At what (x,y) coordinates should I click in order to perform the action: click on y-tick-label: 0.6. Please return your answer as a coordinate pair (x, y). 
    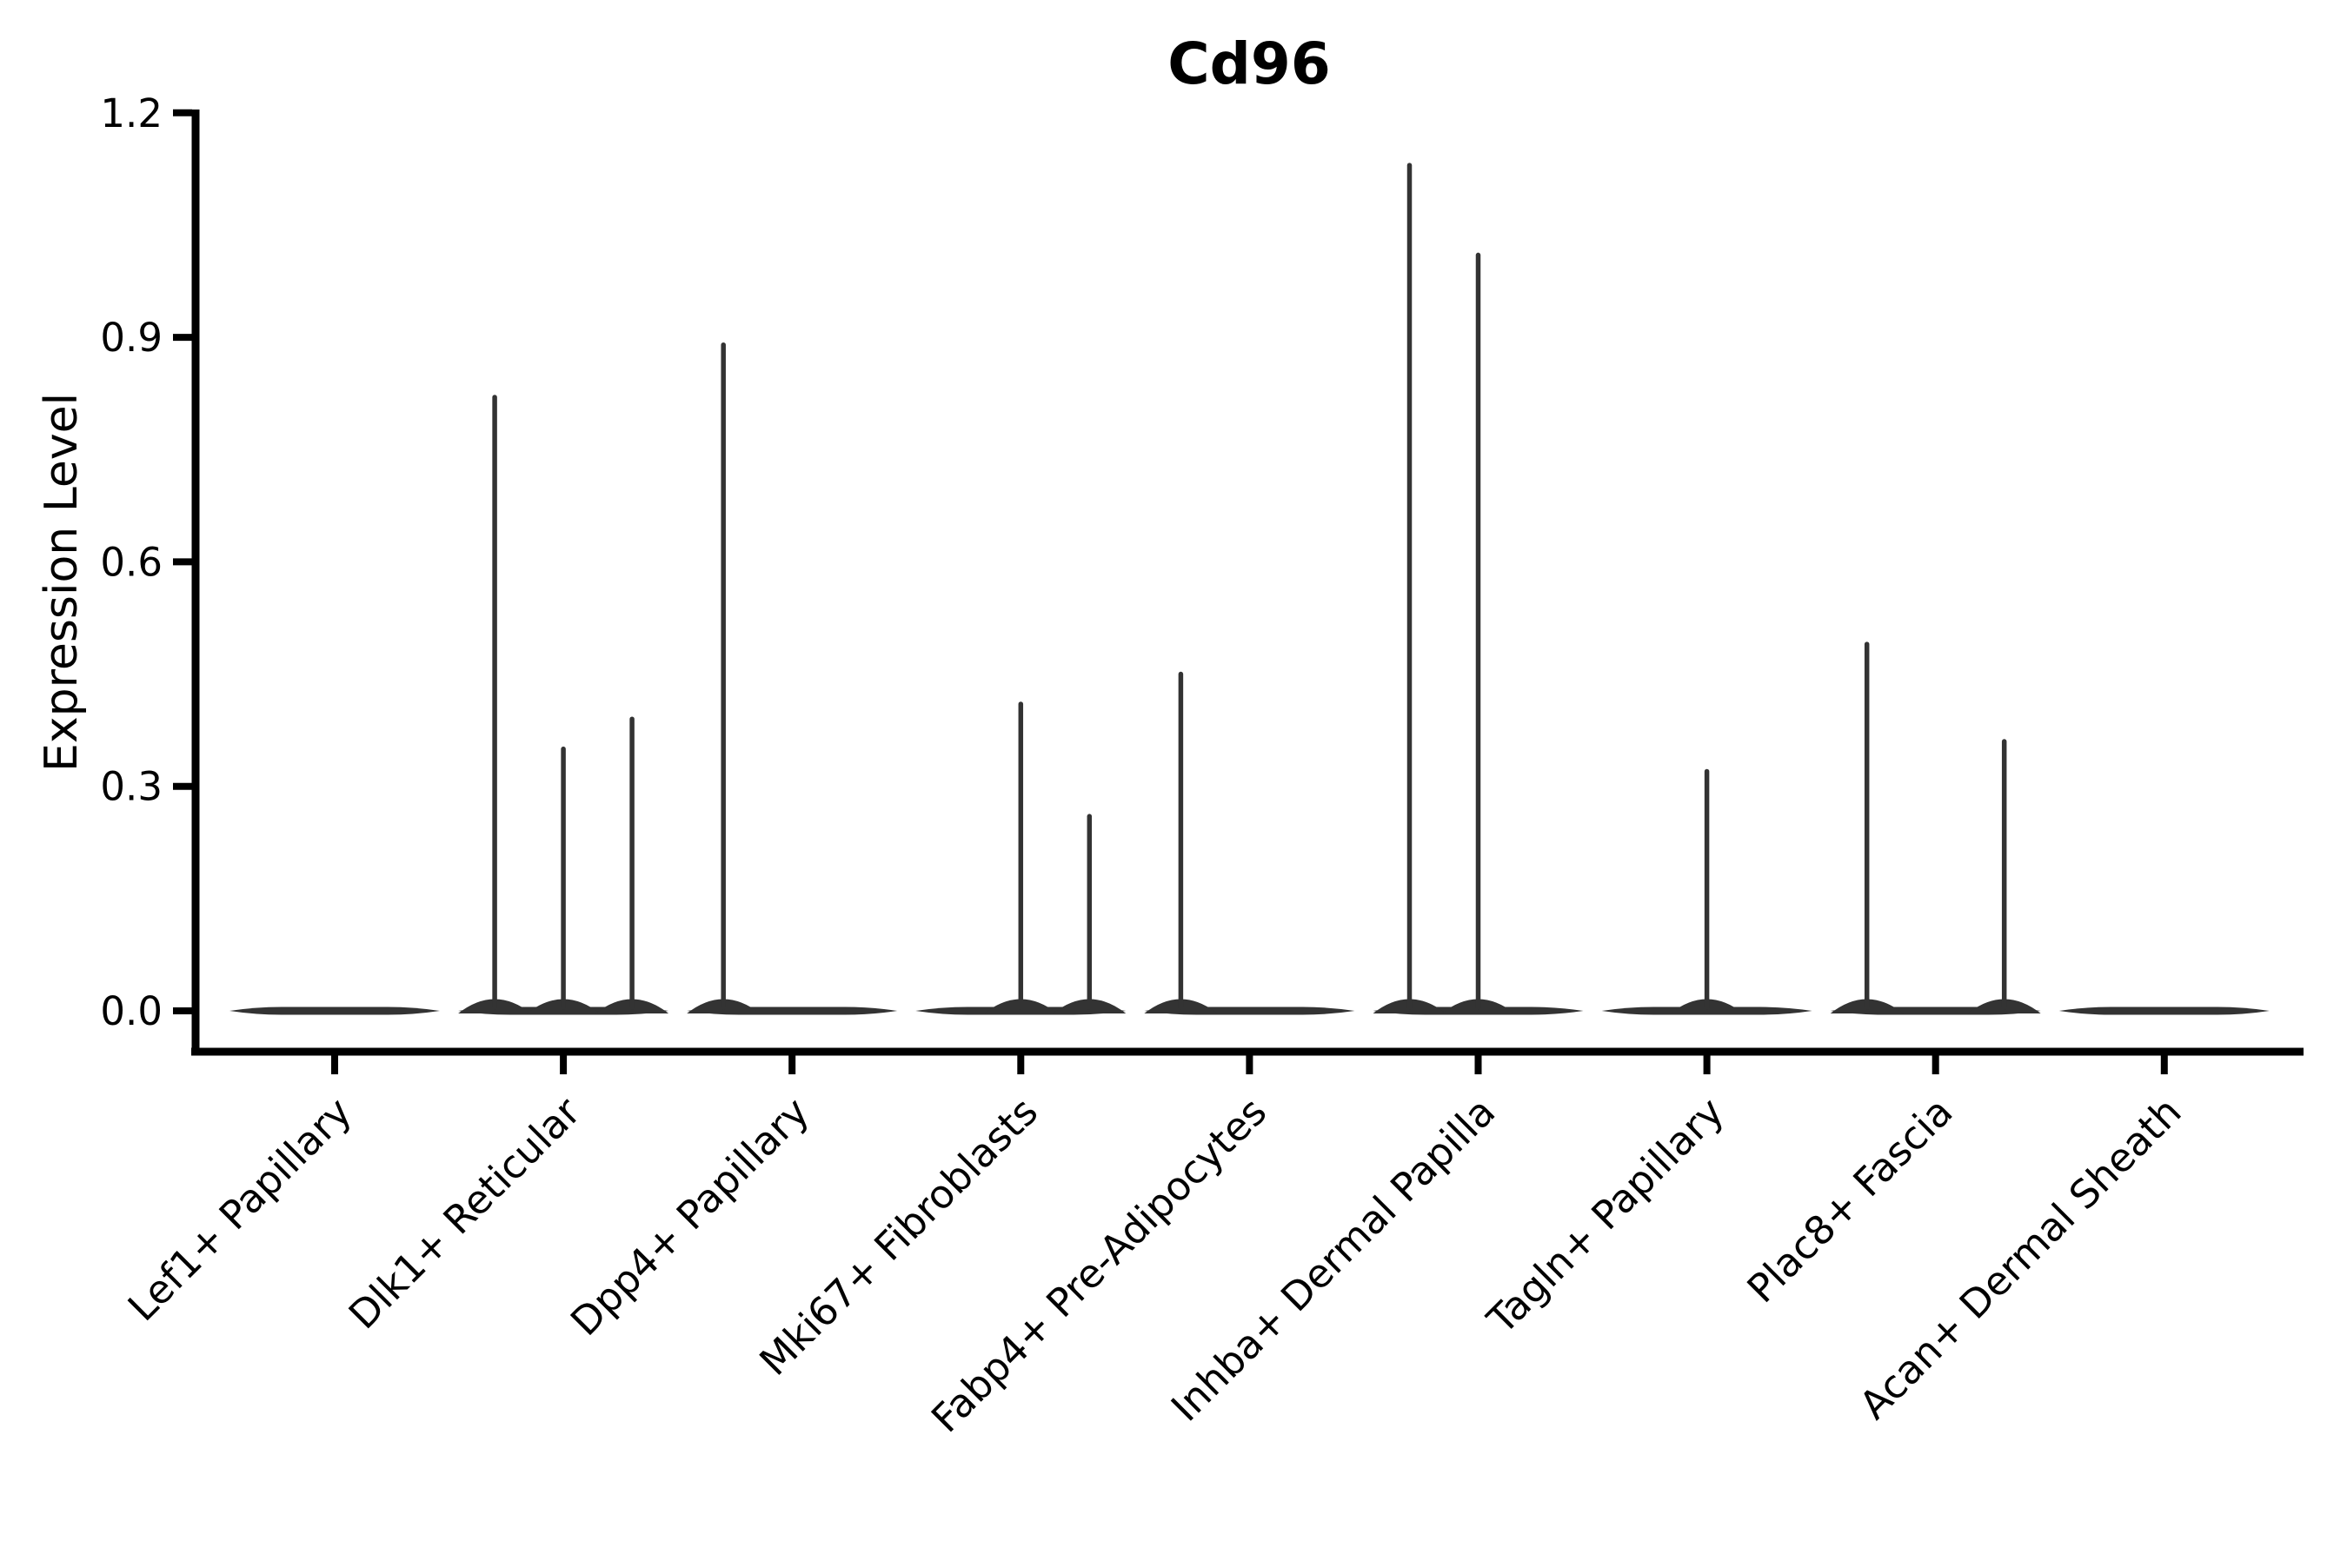
    Looking at the image, I should click on (131, 562).